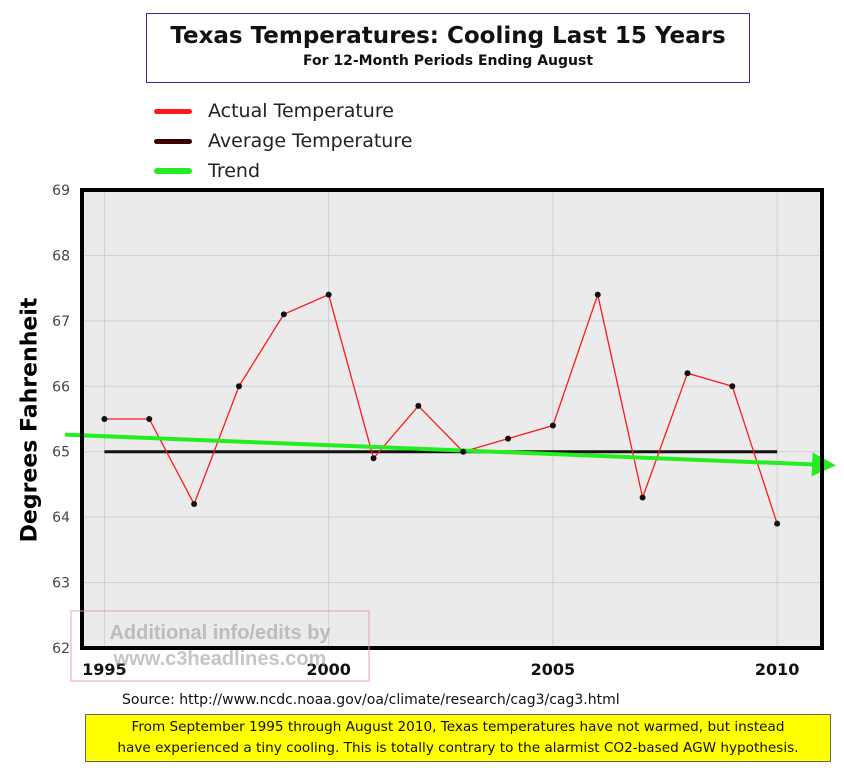 Image resolution: width=844 pixels, height=778 pixels. What do you see at coordinates (61, 322) in the screenshot?
I see `y-tick-label: 67` at bounding box center [61, 322].